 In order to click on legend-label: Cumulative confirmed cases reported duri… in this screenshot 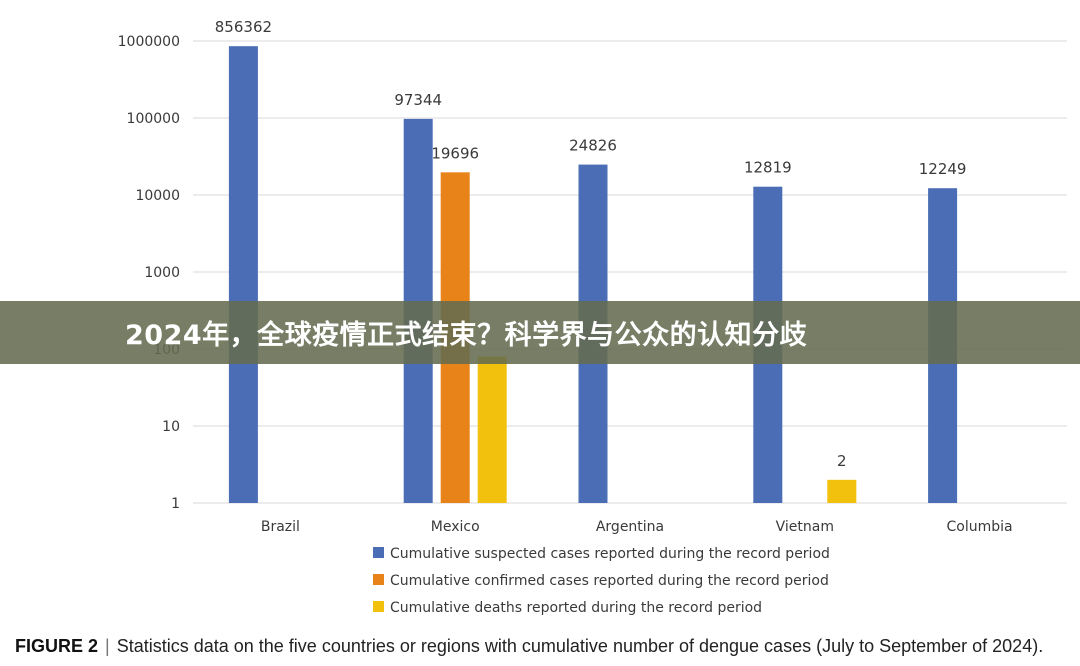, I will do `click(609, 581)`.